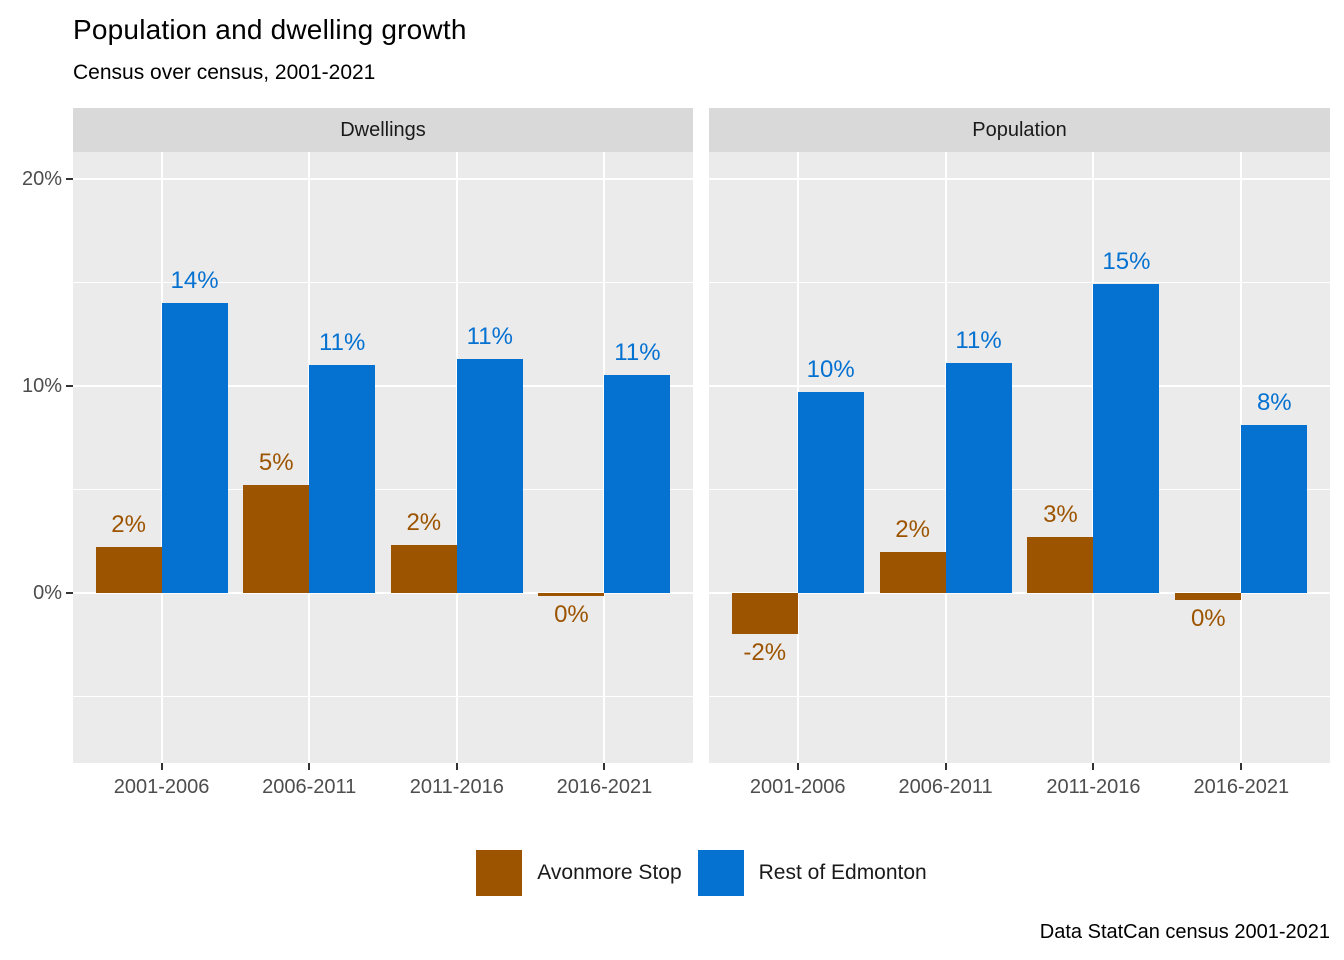  I want to click on legend-key-rest-of-edmonton, so click(720, 873).